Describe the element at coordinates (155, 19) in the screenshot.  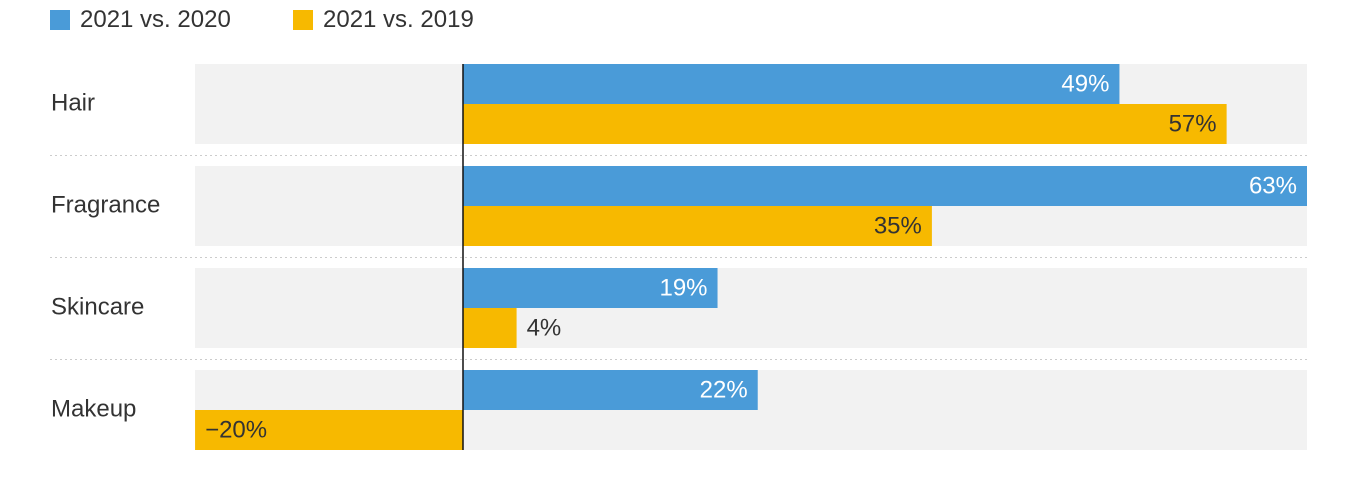
I see `legend-label-2021-vs-2020: 2021 vs. 2020` at that location.